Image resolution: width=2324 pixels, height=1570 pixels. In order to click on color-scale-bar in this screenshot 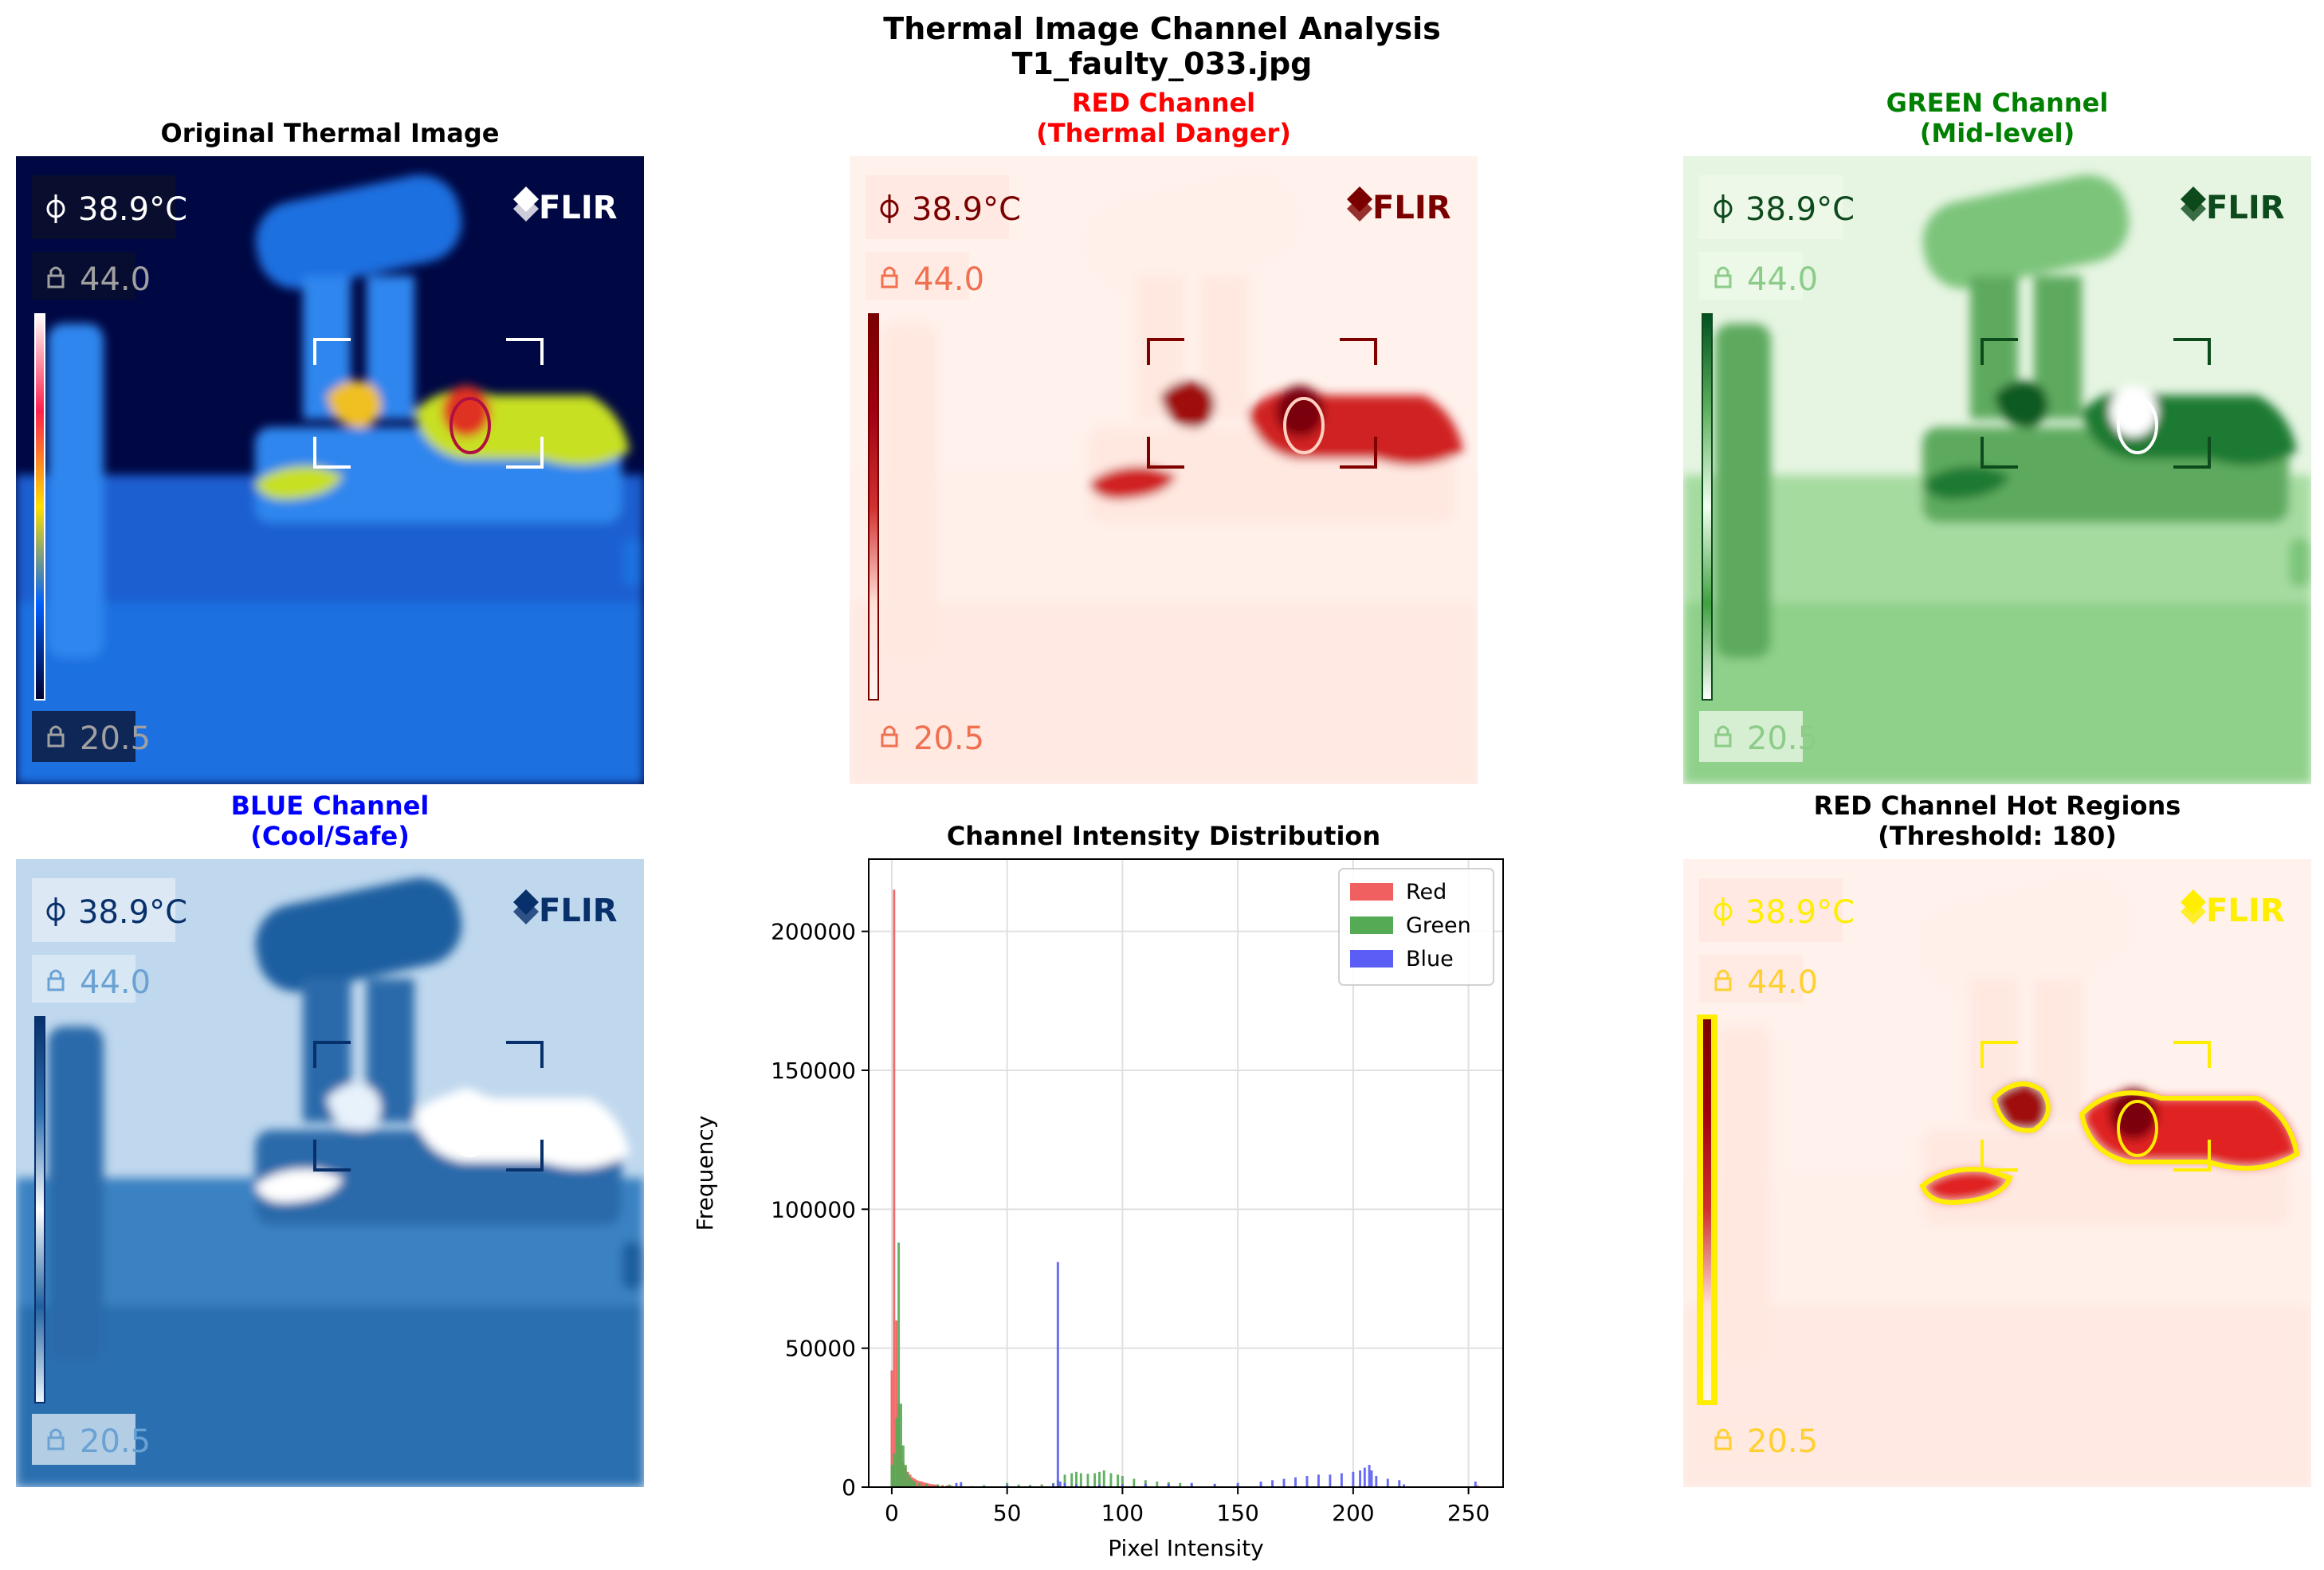, I will do `click(39, 507)`.